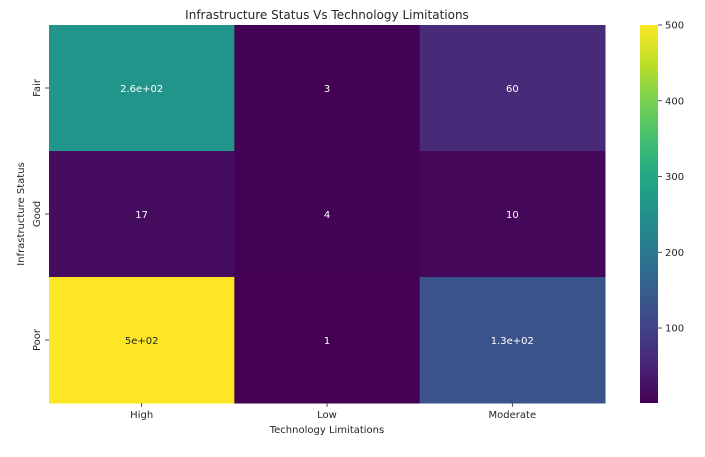  Describe the element at coordinates (674, 177) in the screenshot. I see `colorbar-tick-label: 300` at that location.